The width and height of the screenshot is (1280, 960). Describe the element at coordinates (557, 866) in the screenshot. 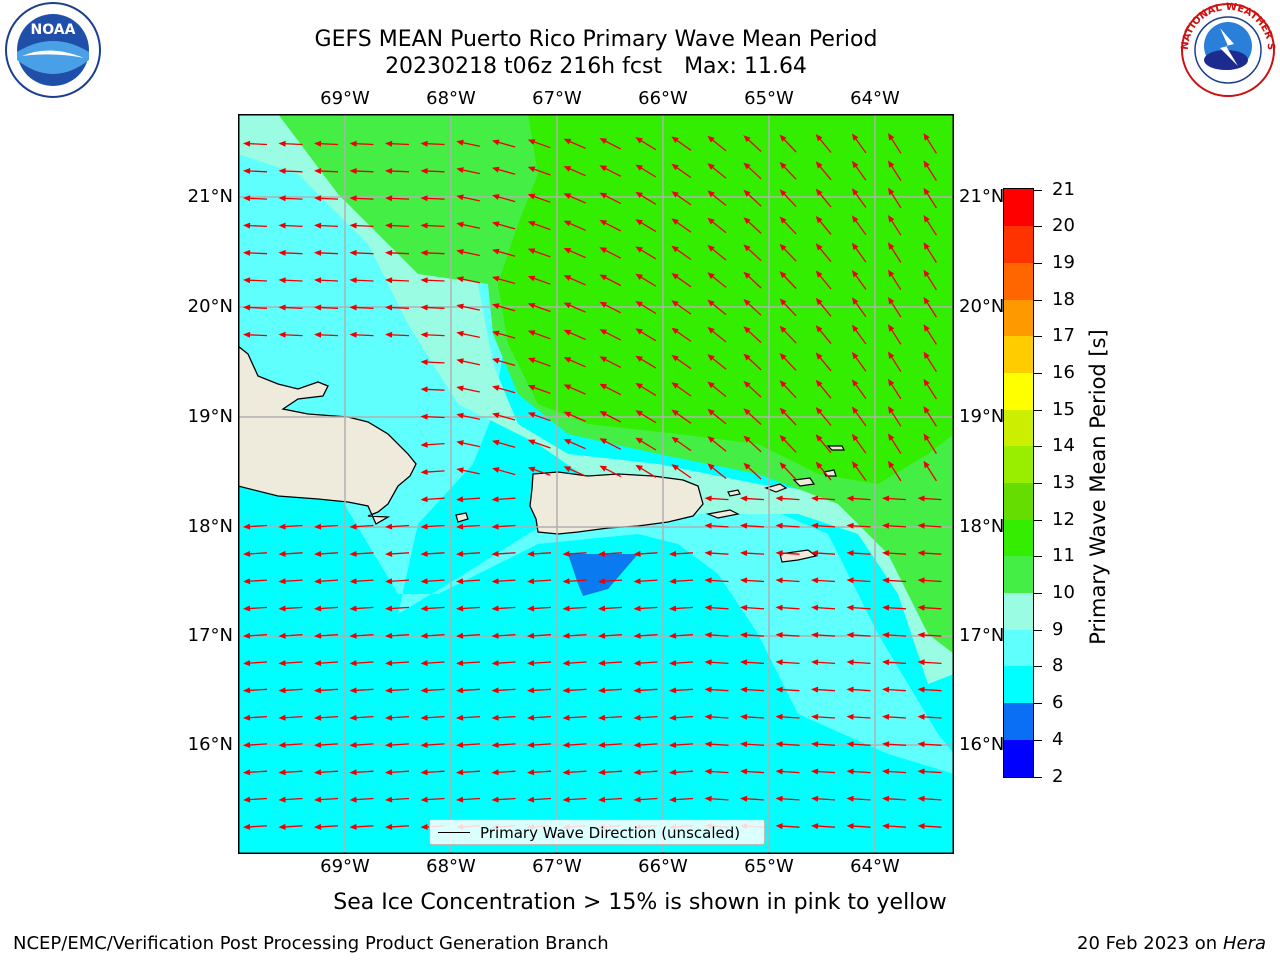

I see `lon-label-bottom: 67°W` at that location.